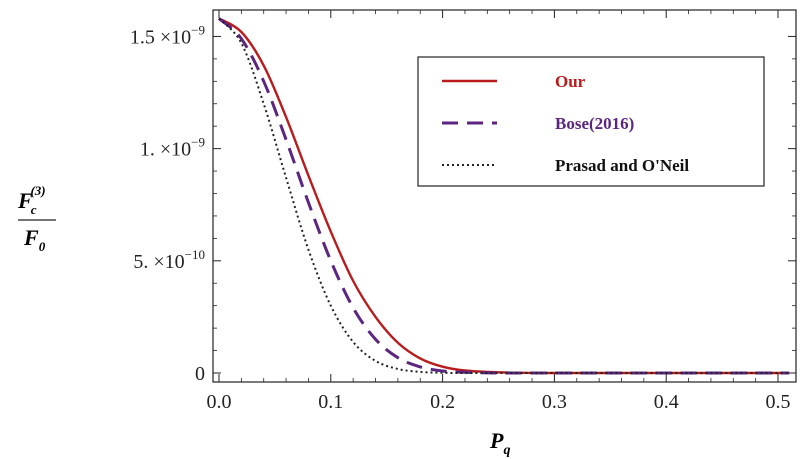 The image size is (800, 459). I want to click on legend-items: Our Bose(2016) Prasad and O'Neil, so click(565, 123).